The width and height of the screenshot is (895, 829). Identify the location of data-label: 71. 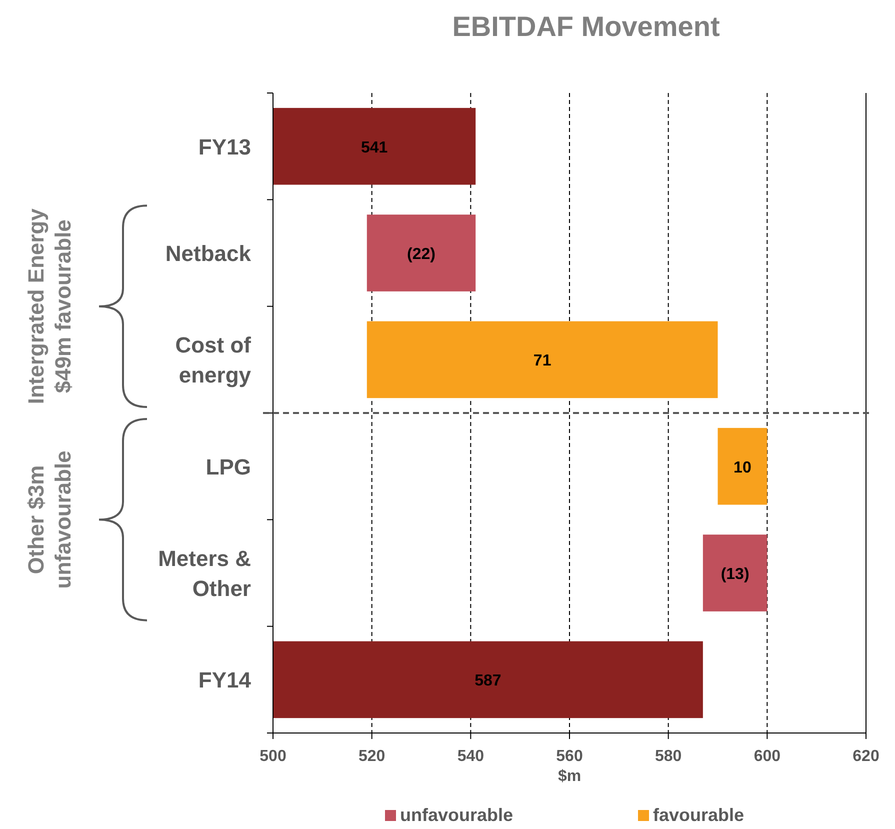
(542, 361).